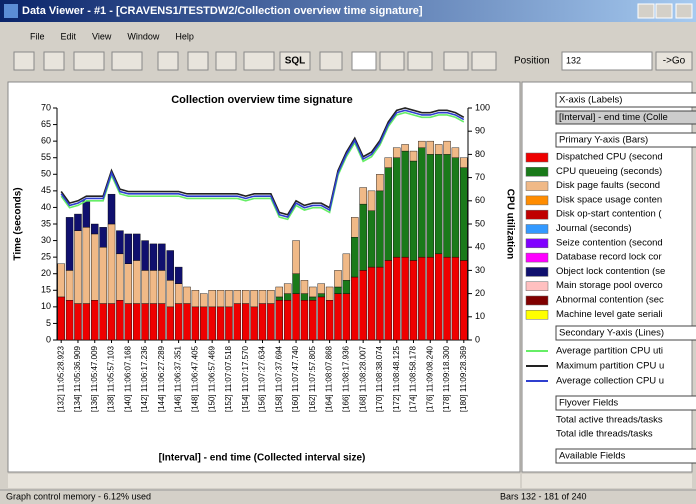 This screenshot has width=696, height=504. Describe the element at coordinates (613, 117) in the screenshot. I see `x-field: [Interval] - end time (Colle` at that location.